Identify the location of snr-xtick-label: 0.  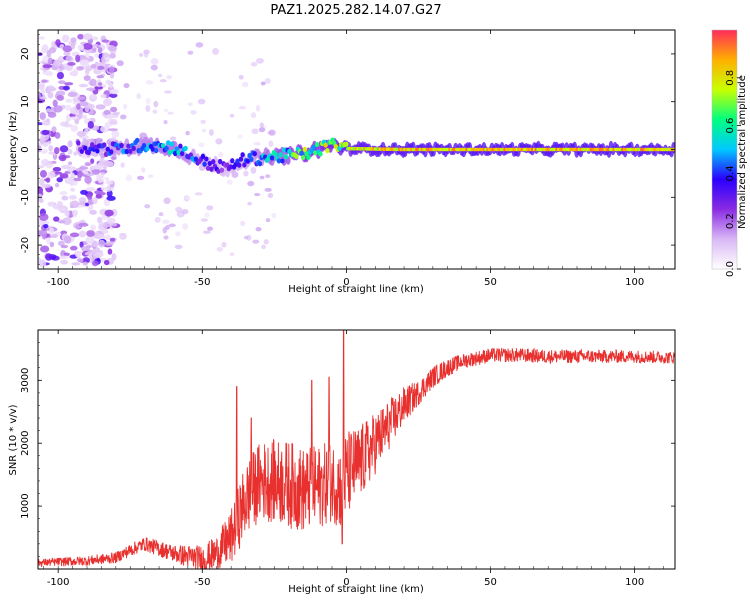
(346, 582).